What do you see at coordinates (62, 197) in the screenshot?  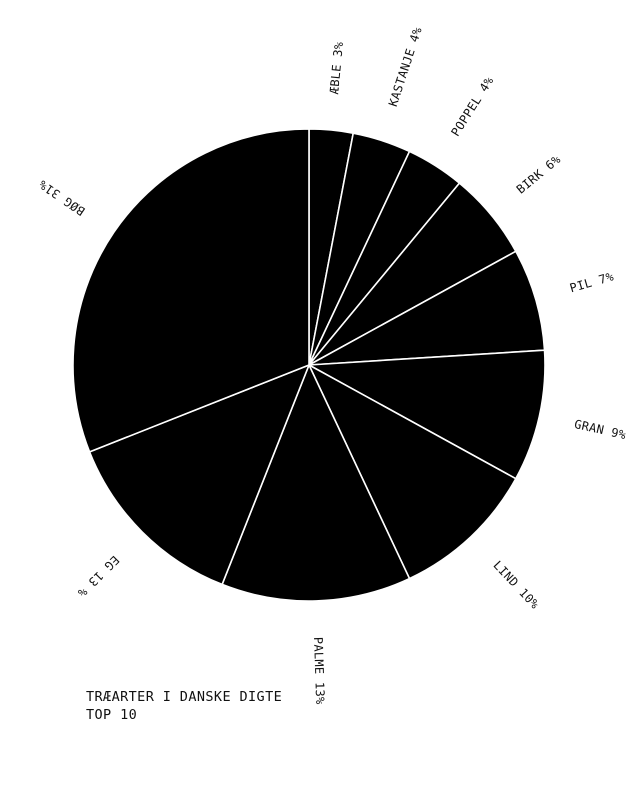 I see `slice-label-bøg: BØG 31%` at bounding box center [62, 197].